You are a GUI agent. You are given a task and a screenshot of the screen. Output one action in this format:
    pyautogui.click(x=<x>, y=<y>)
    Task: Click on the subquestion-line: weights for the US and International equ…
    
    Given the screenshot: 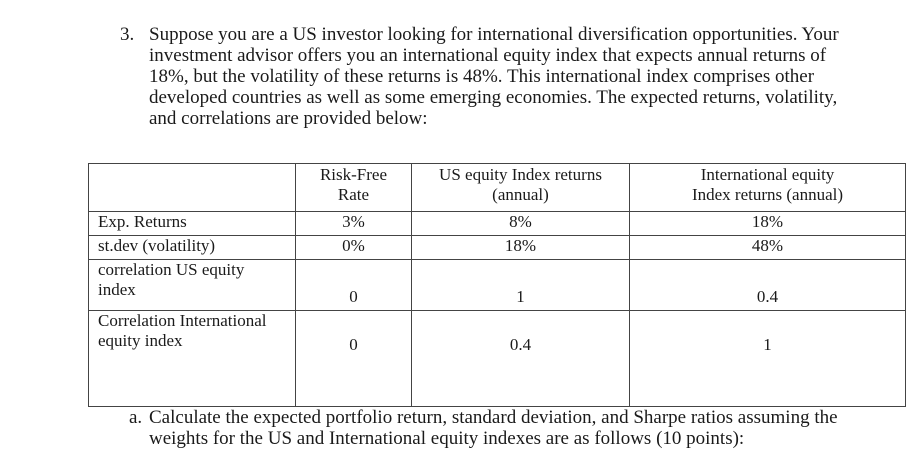 What is the action you would take?
    pyautogui.click(x=447, y=438)
    